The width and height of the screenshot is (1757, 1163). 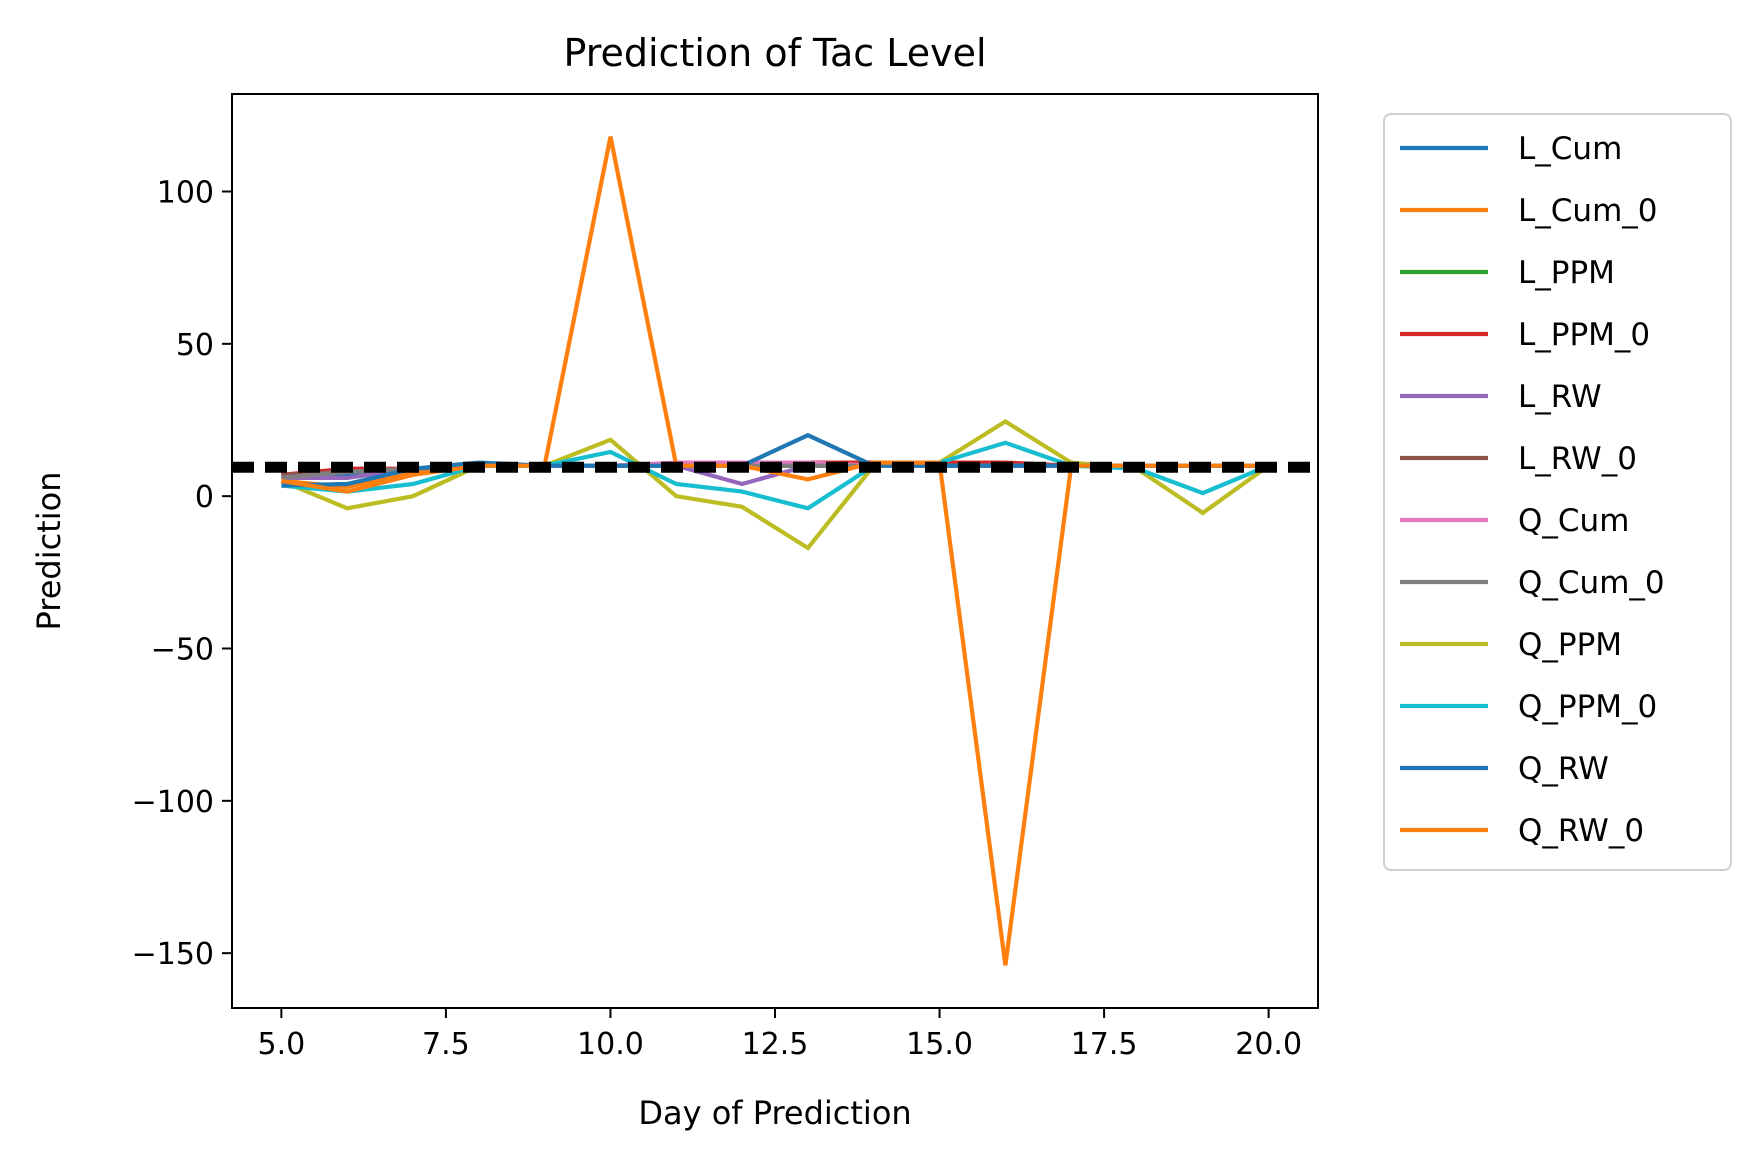 What do you see at coordinates (610, 1044) in the screenshot?
I see `x-tick-label: 10.0` at bounding box center [610, 1044].